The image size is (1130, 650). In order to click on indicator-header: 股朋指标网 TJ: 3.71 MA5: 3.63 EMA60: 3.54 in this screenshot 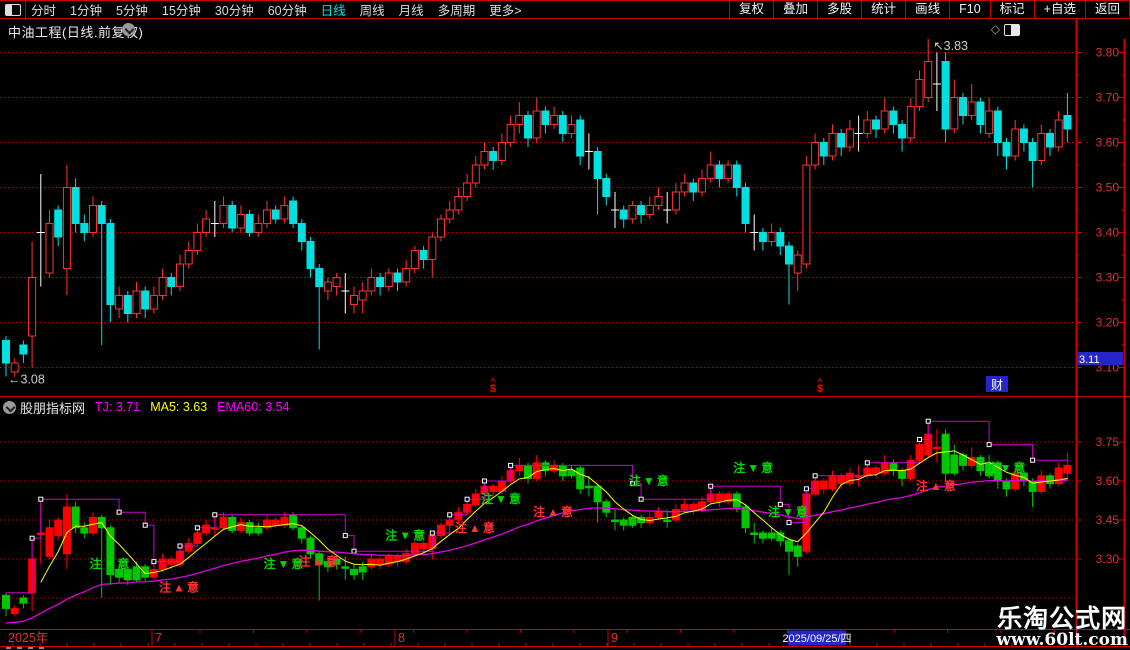, I will do `click(144, 407)`.